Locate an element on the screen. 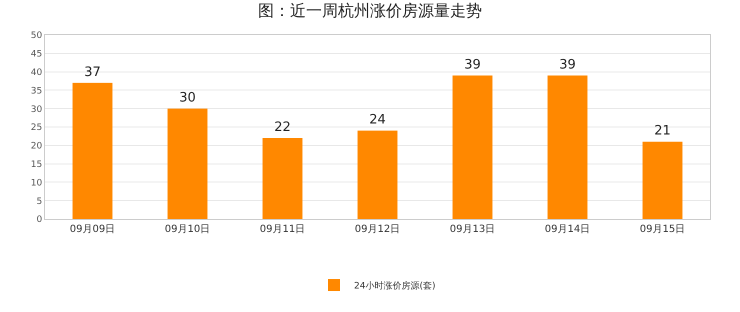  y-tick-label: 5 is located at coordinates (39, 201).